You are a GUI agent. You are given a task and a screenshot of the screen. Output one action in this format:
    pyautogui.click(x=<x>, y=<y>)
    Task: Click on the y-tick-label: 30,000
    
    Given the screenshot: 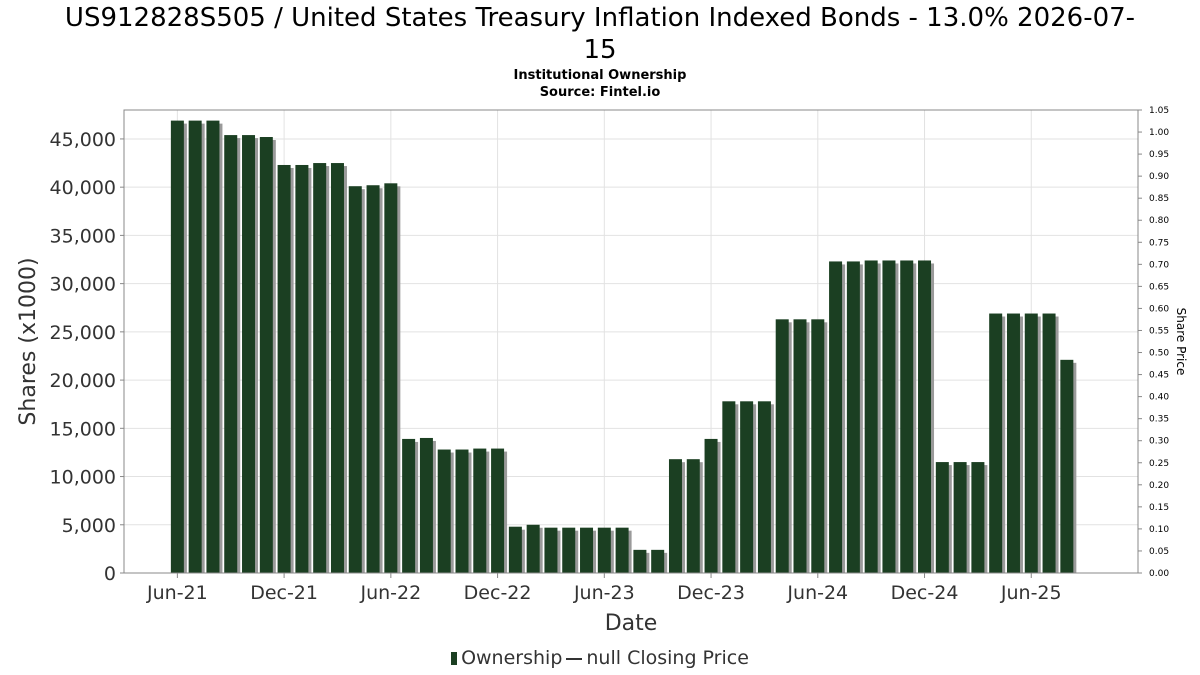 What is the action you would take?
    pyautogui.click(x=83, y=285)
    